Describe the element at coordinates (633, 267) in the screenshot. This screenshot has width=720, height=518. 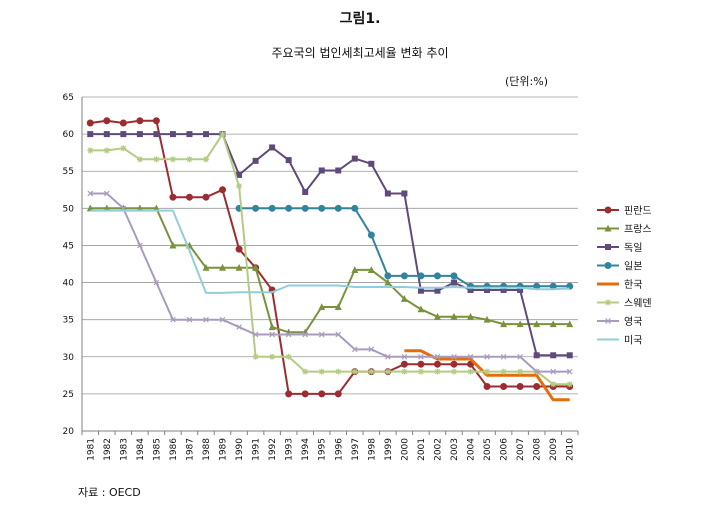
I see `legend-label: 일본` at that location.